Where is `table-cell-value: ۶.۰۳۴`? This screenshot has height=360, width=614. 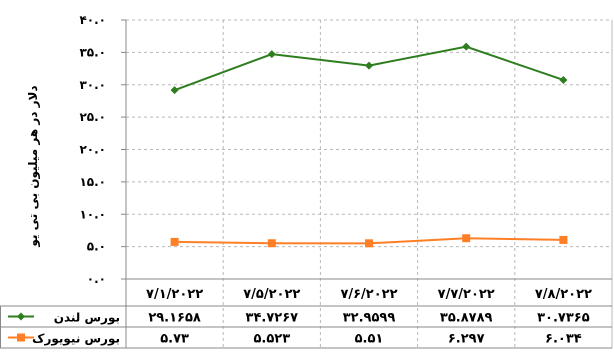 table-cell-value: ۶.۰۳۴ is located at coordinates (563, 339).